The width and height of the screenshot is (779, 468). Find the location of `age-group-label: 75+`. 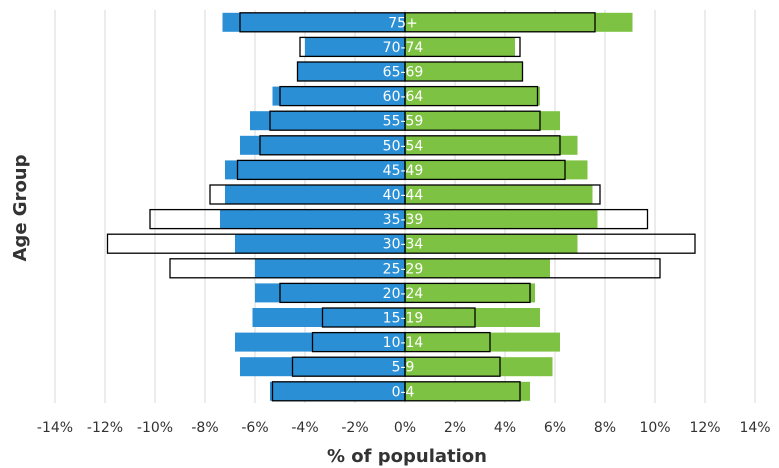

age-group-label: 75+ is located at coordinates (403, 23).